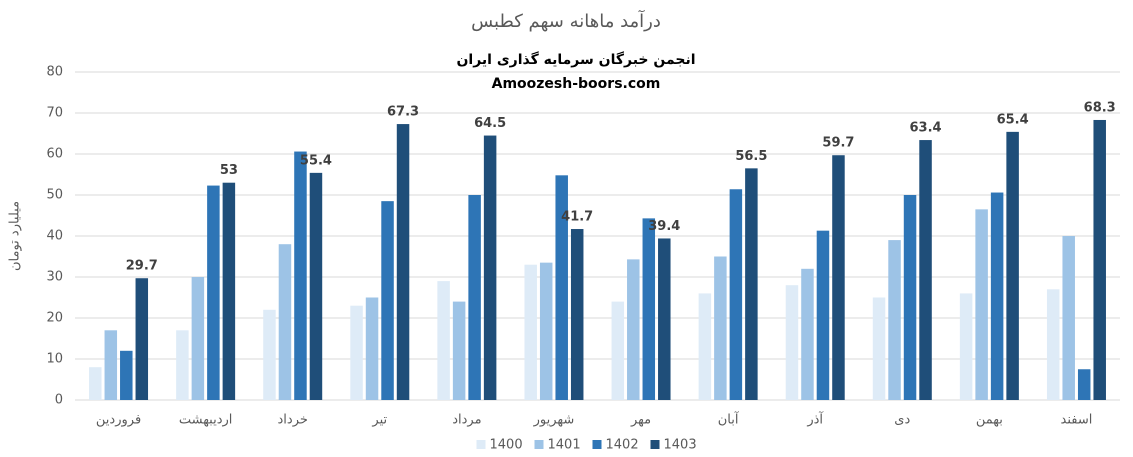 This screenshot has width=1133, height=457. What do you see at coordinates (403, 112) in the screenshot?
I see `data-label: 67.3` at bounding box center [403, 112].